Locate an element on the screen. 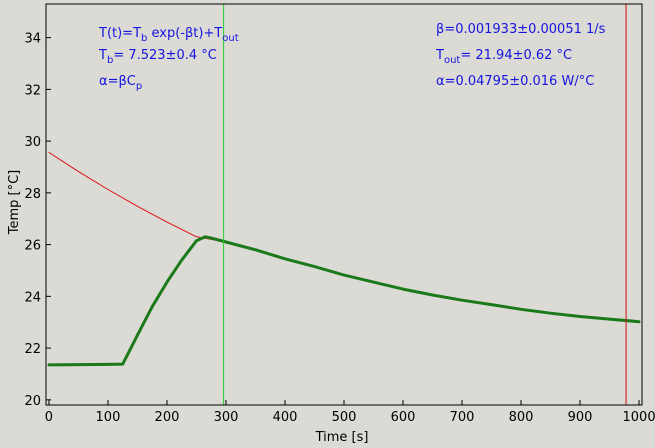  annotation-beta-value: β=0.001933±0.00051 1/s is located at coordinates (521, 29).